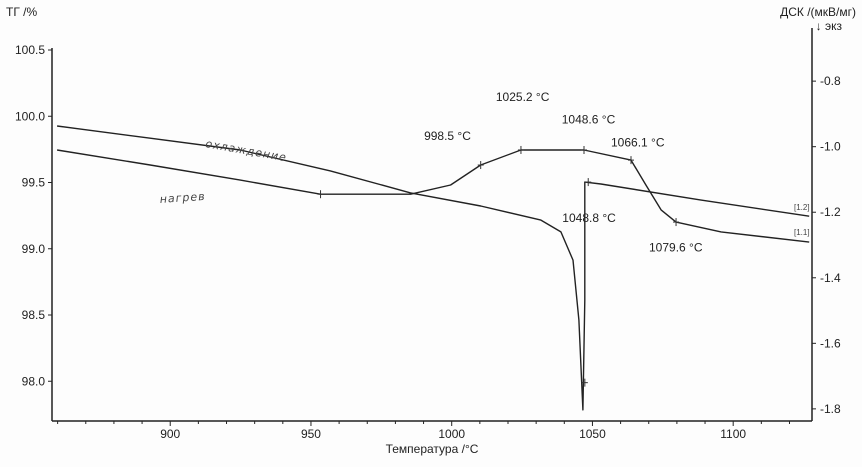  Describe the element at coordinates (432, 449) in the screenshot. I see `x-axis-label: Температура /°C` at that location.